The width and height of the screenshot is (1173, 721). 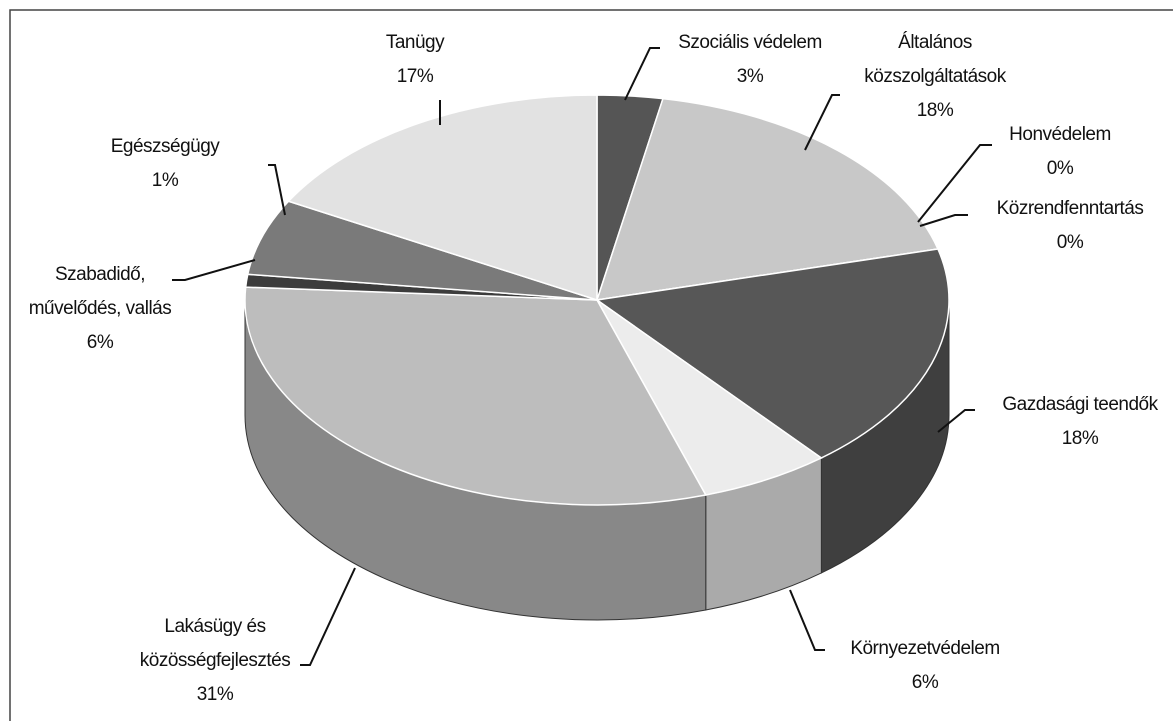 I want to click on data-label: Egészségügy 1%, so click(x=165, y=164).